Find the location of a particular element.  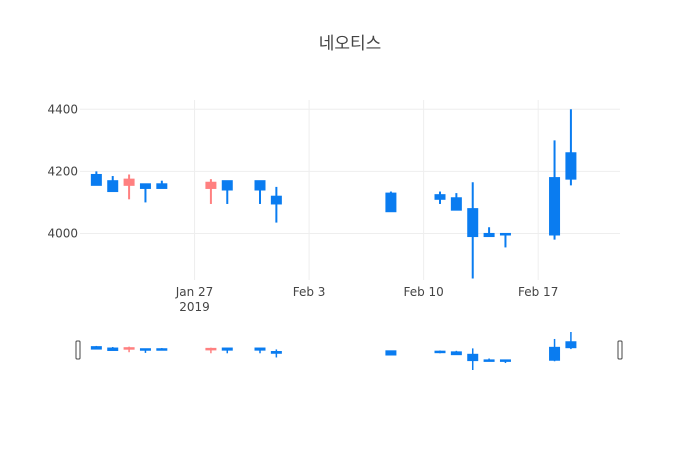

chart-title: 네오티스 is located at coordinates (350, 44).